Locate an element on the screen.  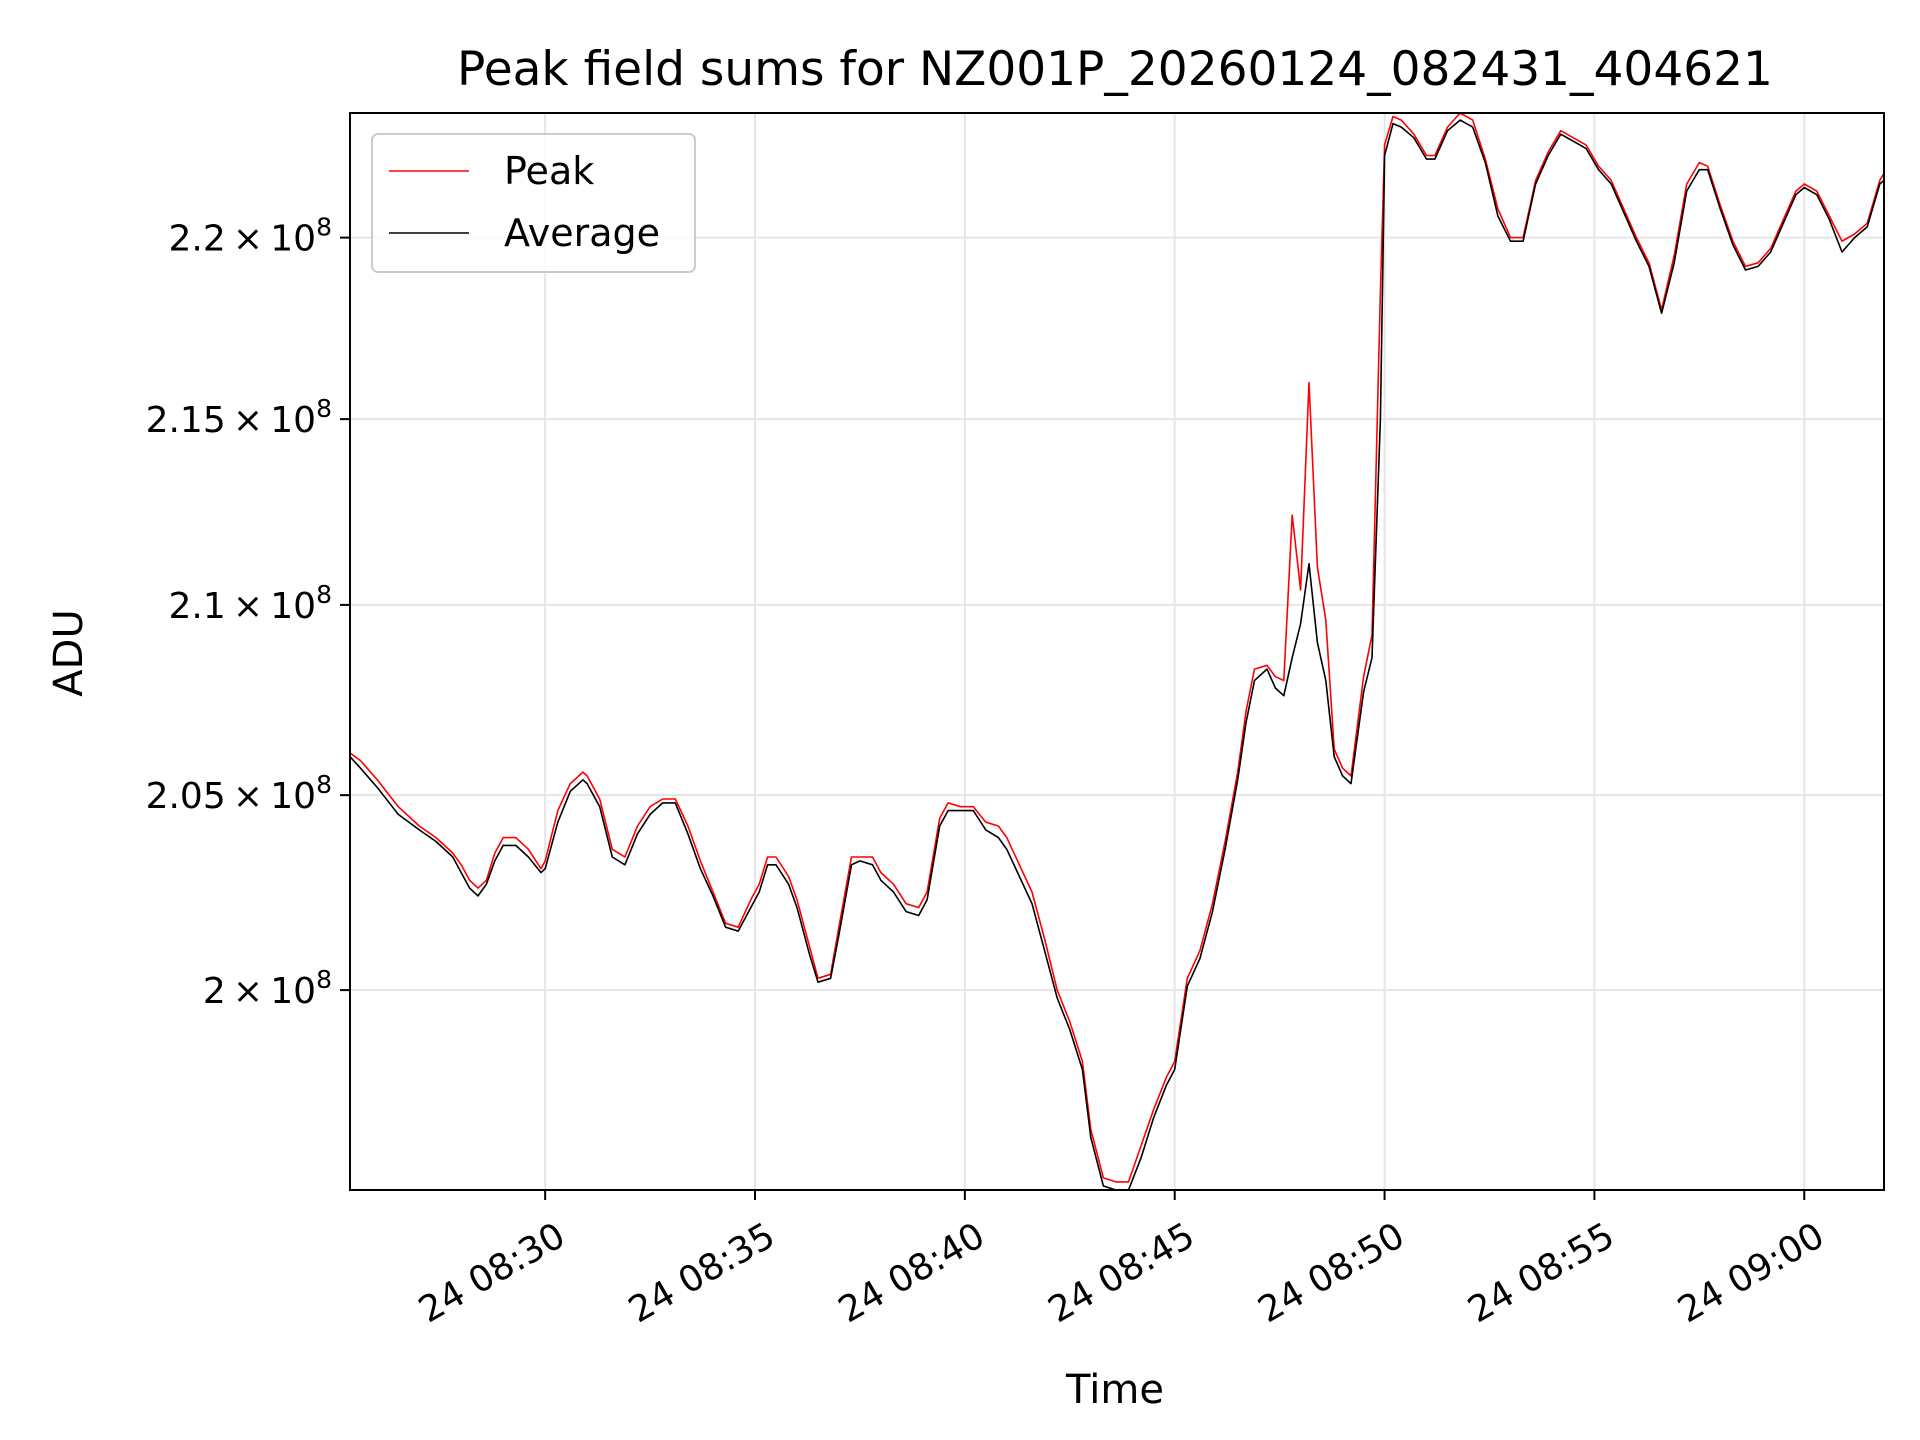
y-axis-label: ADU is located at coordinates (69, 652).